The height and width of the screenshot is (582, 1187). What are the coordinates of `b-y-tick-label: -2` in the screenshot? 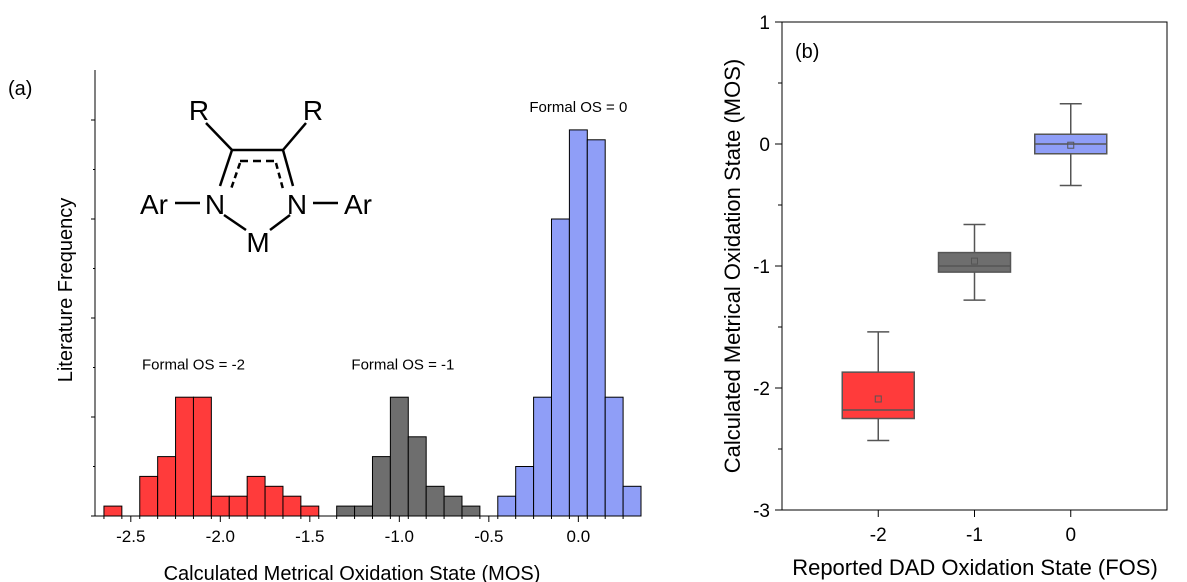 It's located at (761, 389).